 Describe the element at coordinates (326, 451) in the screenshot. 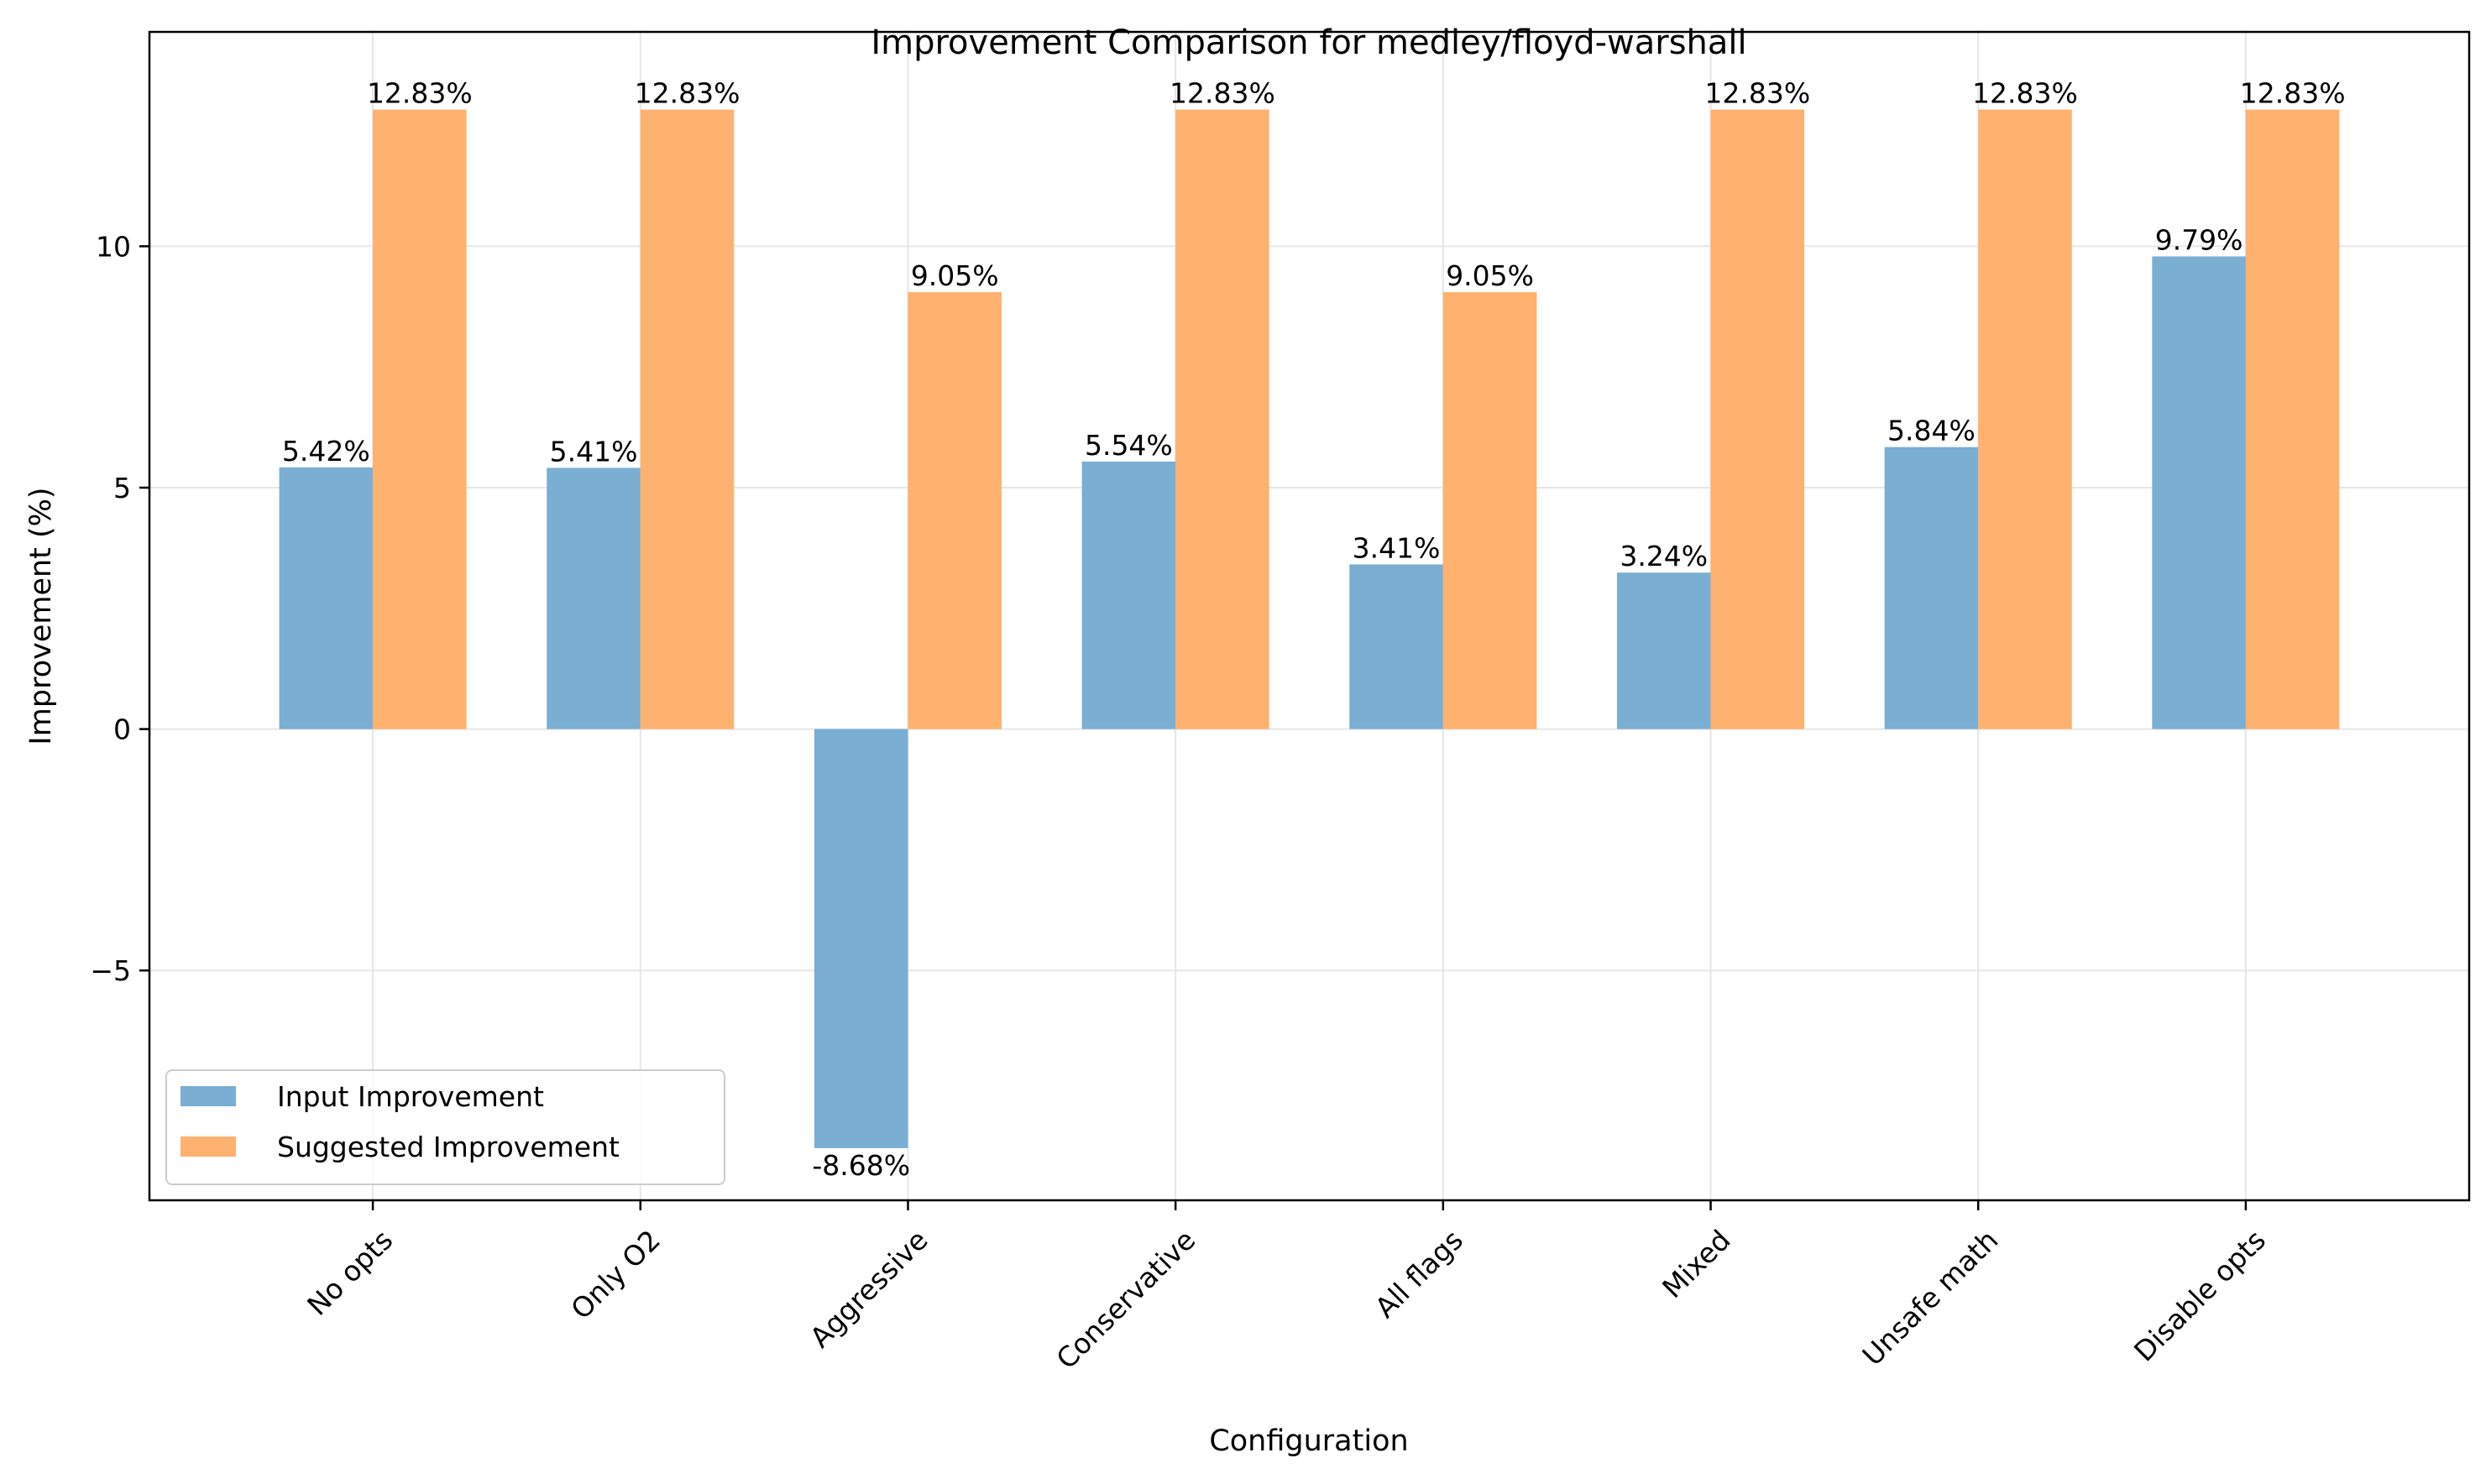

I see `bar-value-label: 5.42%` at that location.